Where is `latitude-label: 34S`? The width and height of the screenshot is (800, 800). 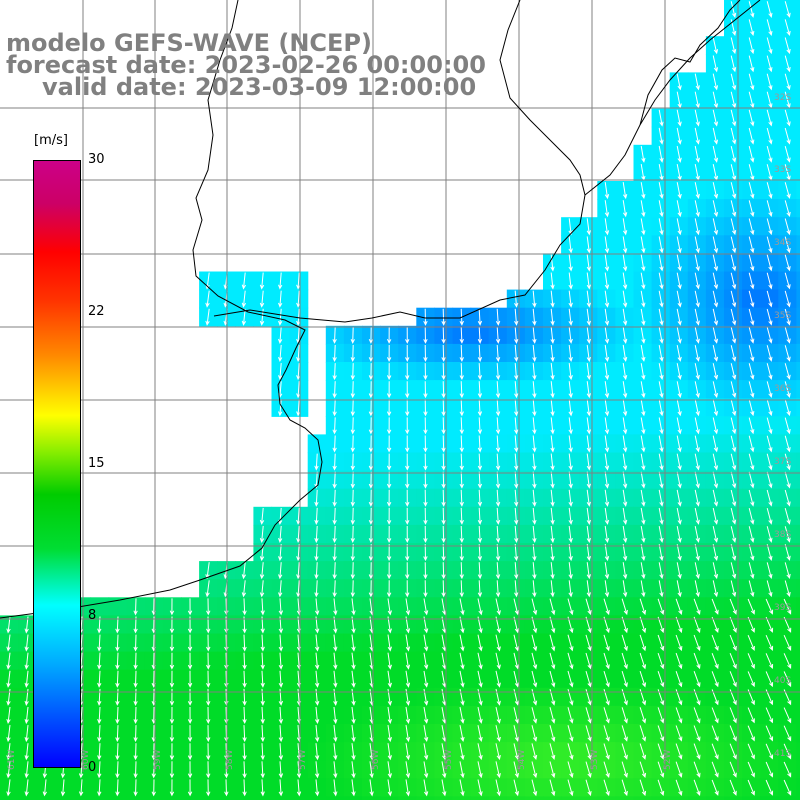
latitude-label: 34S is located at coordinates (782, 243).